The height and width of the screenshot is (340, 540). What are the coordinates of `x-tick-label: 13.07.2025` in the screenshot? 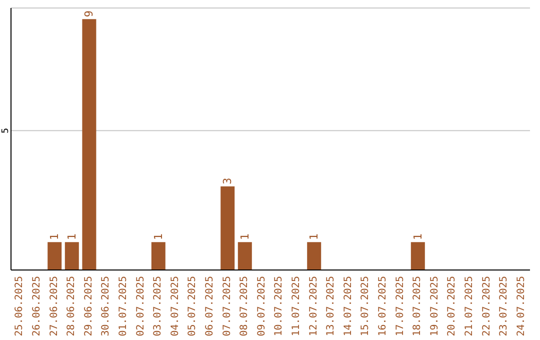 It's located at (331, 306).